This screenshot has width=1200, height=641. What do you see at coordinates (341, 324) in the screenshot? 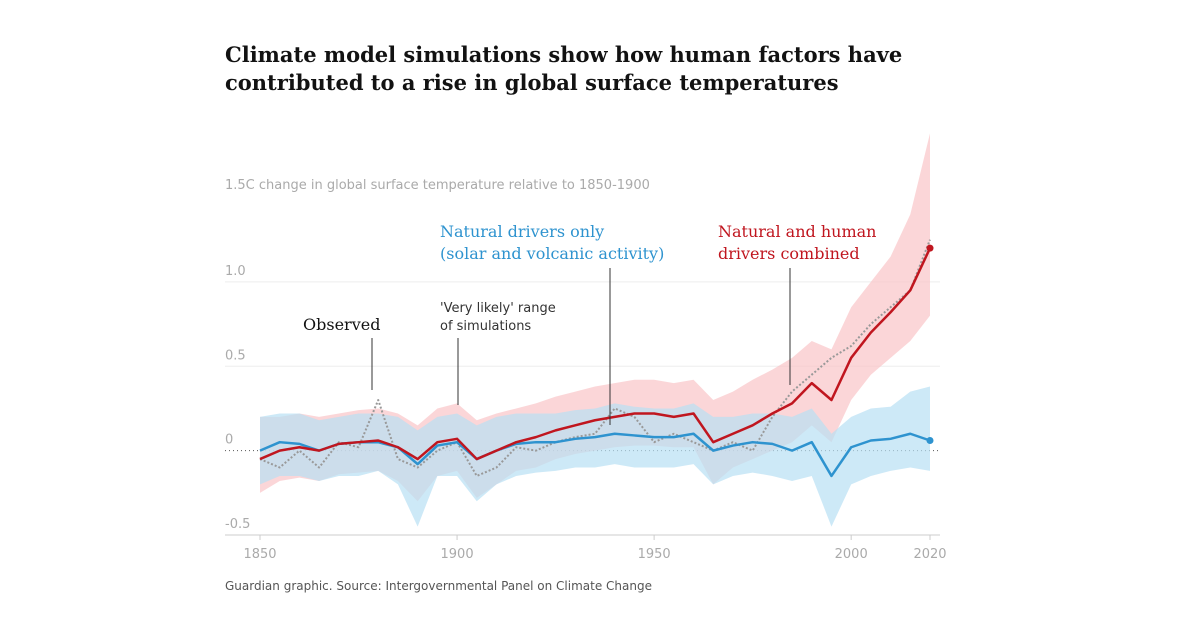
I see `observed-label: Observed` at bounding box center [341, 324].